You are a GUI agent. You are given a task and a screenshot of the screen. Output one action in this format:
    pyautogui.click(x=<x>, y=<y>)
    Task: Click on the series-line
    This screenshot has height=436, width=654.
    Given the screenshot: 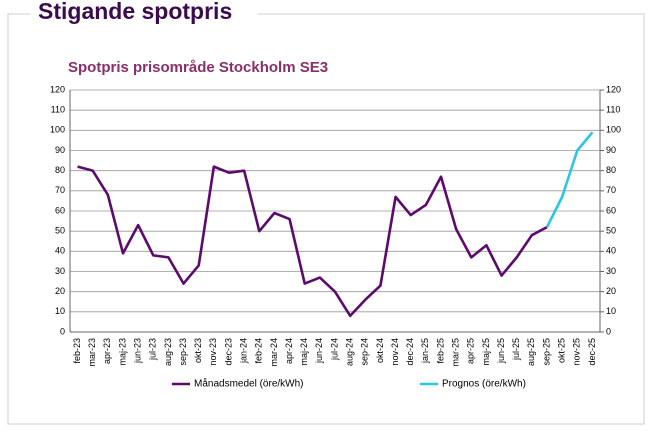 What is the action you would take?
    pyautogui.click(x=569, y=179)
    